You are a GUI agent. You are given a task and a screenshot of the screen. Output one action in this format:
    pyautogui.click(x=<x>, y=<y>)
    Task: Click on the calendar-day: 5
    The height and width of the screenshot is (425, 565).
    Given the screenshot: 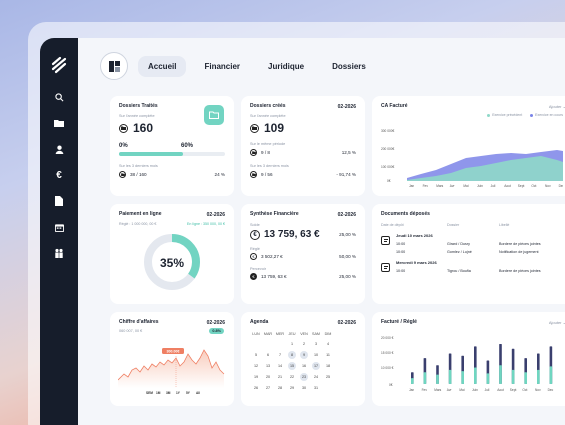 What is the action you would take?
    pyautogui.click(x=256, y=354)
    